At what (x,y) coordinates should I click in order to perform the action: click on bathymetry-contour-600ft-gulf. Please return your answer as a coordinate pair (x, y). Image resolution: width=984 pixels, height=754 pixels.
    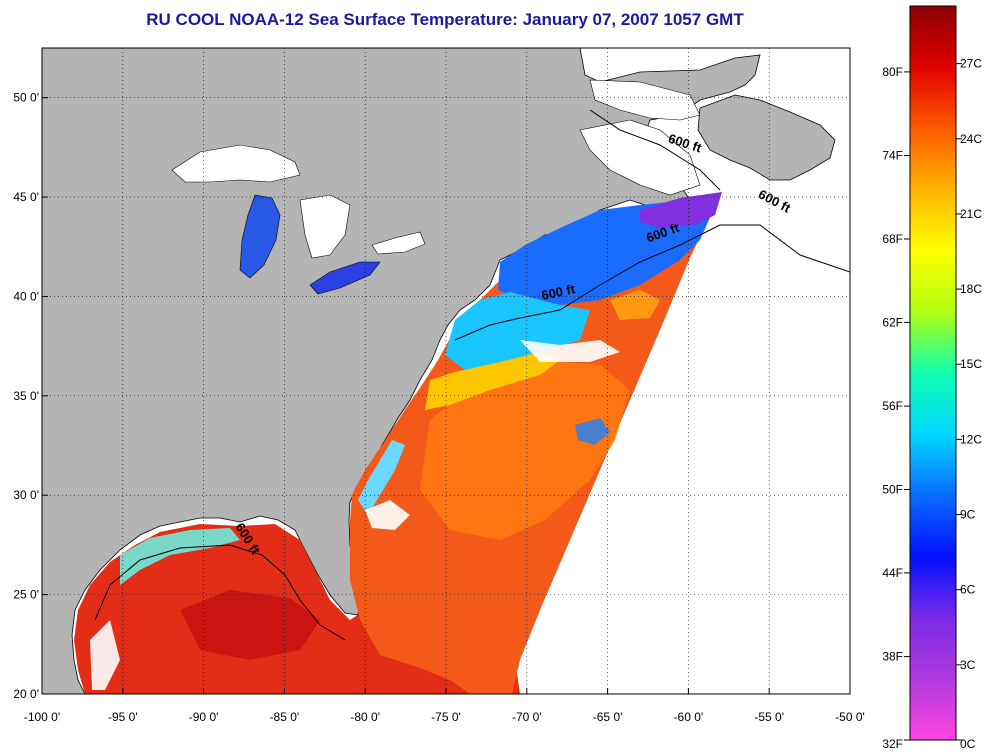
    Looking at the image, I should click on (220, 592).